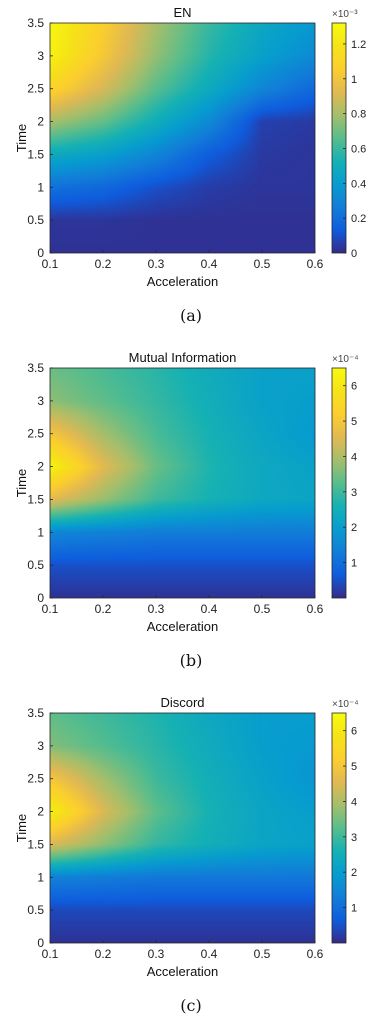 The image size is (382, 1030). What do you see at coordinates (191, 1005) in the screenshot?
I see `caption: (c)` at bounding box center [191, 1005].